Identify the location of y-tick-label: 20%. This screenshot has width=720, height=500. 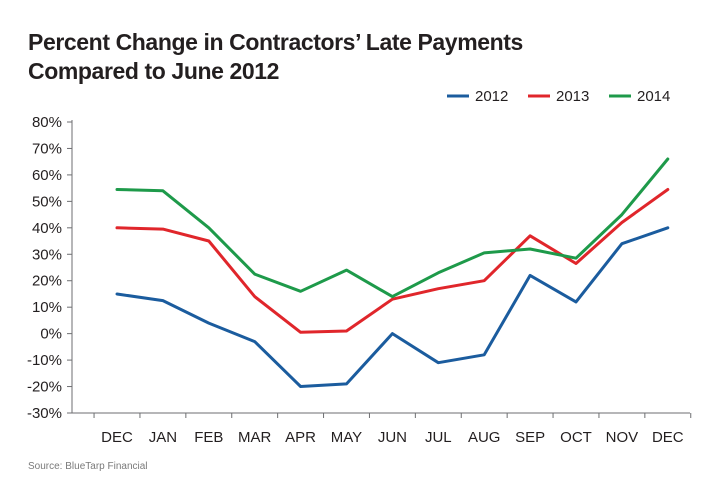
(47, 281).